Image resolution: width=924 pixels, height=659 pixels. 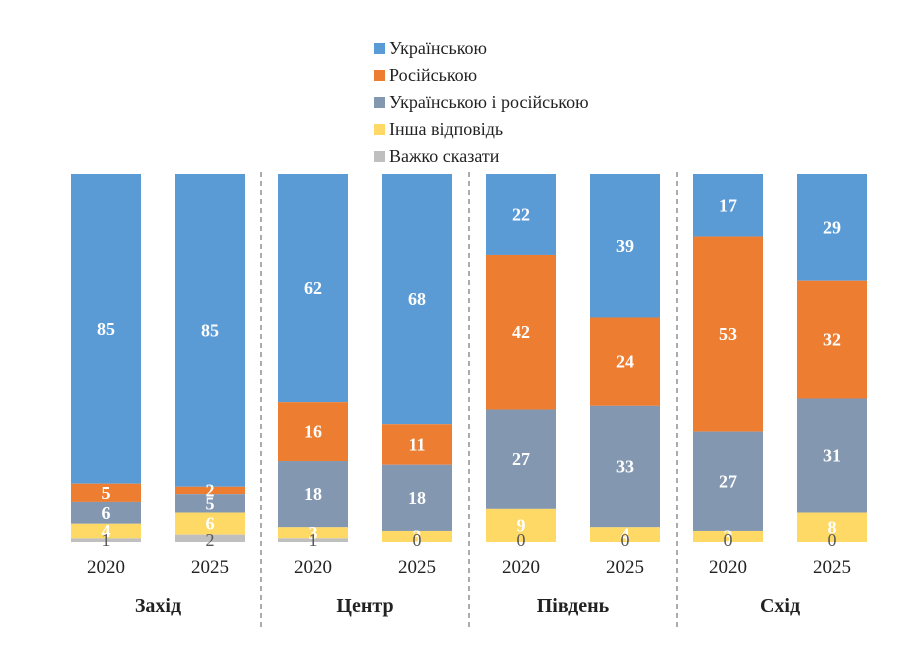 I want to click on legend-item-other: Інша відповідь, so click(x=481, y=129).